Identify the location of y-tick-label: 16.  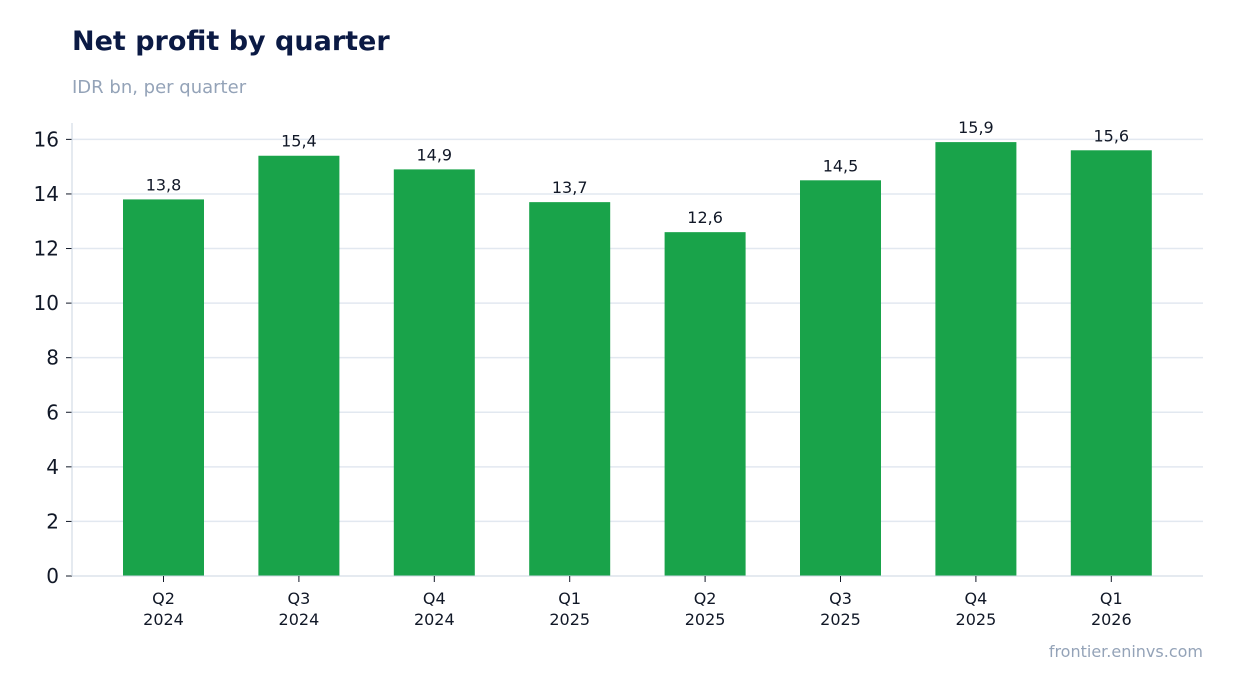
(46, 139).